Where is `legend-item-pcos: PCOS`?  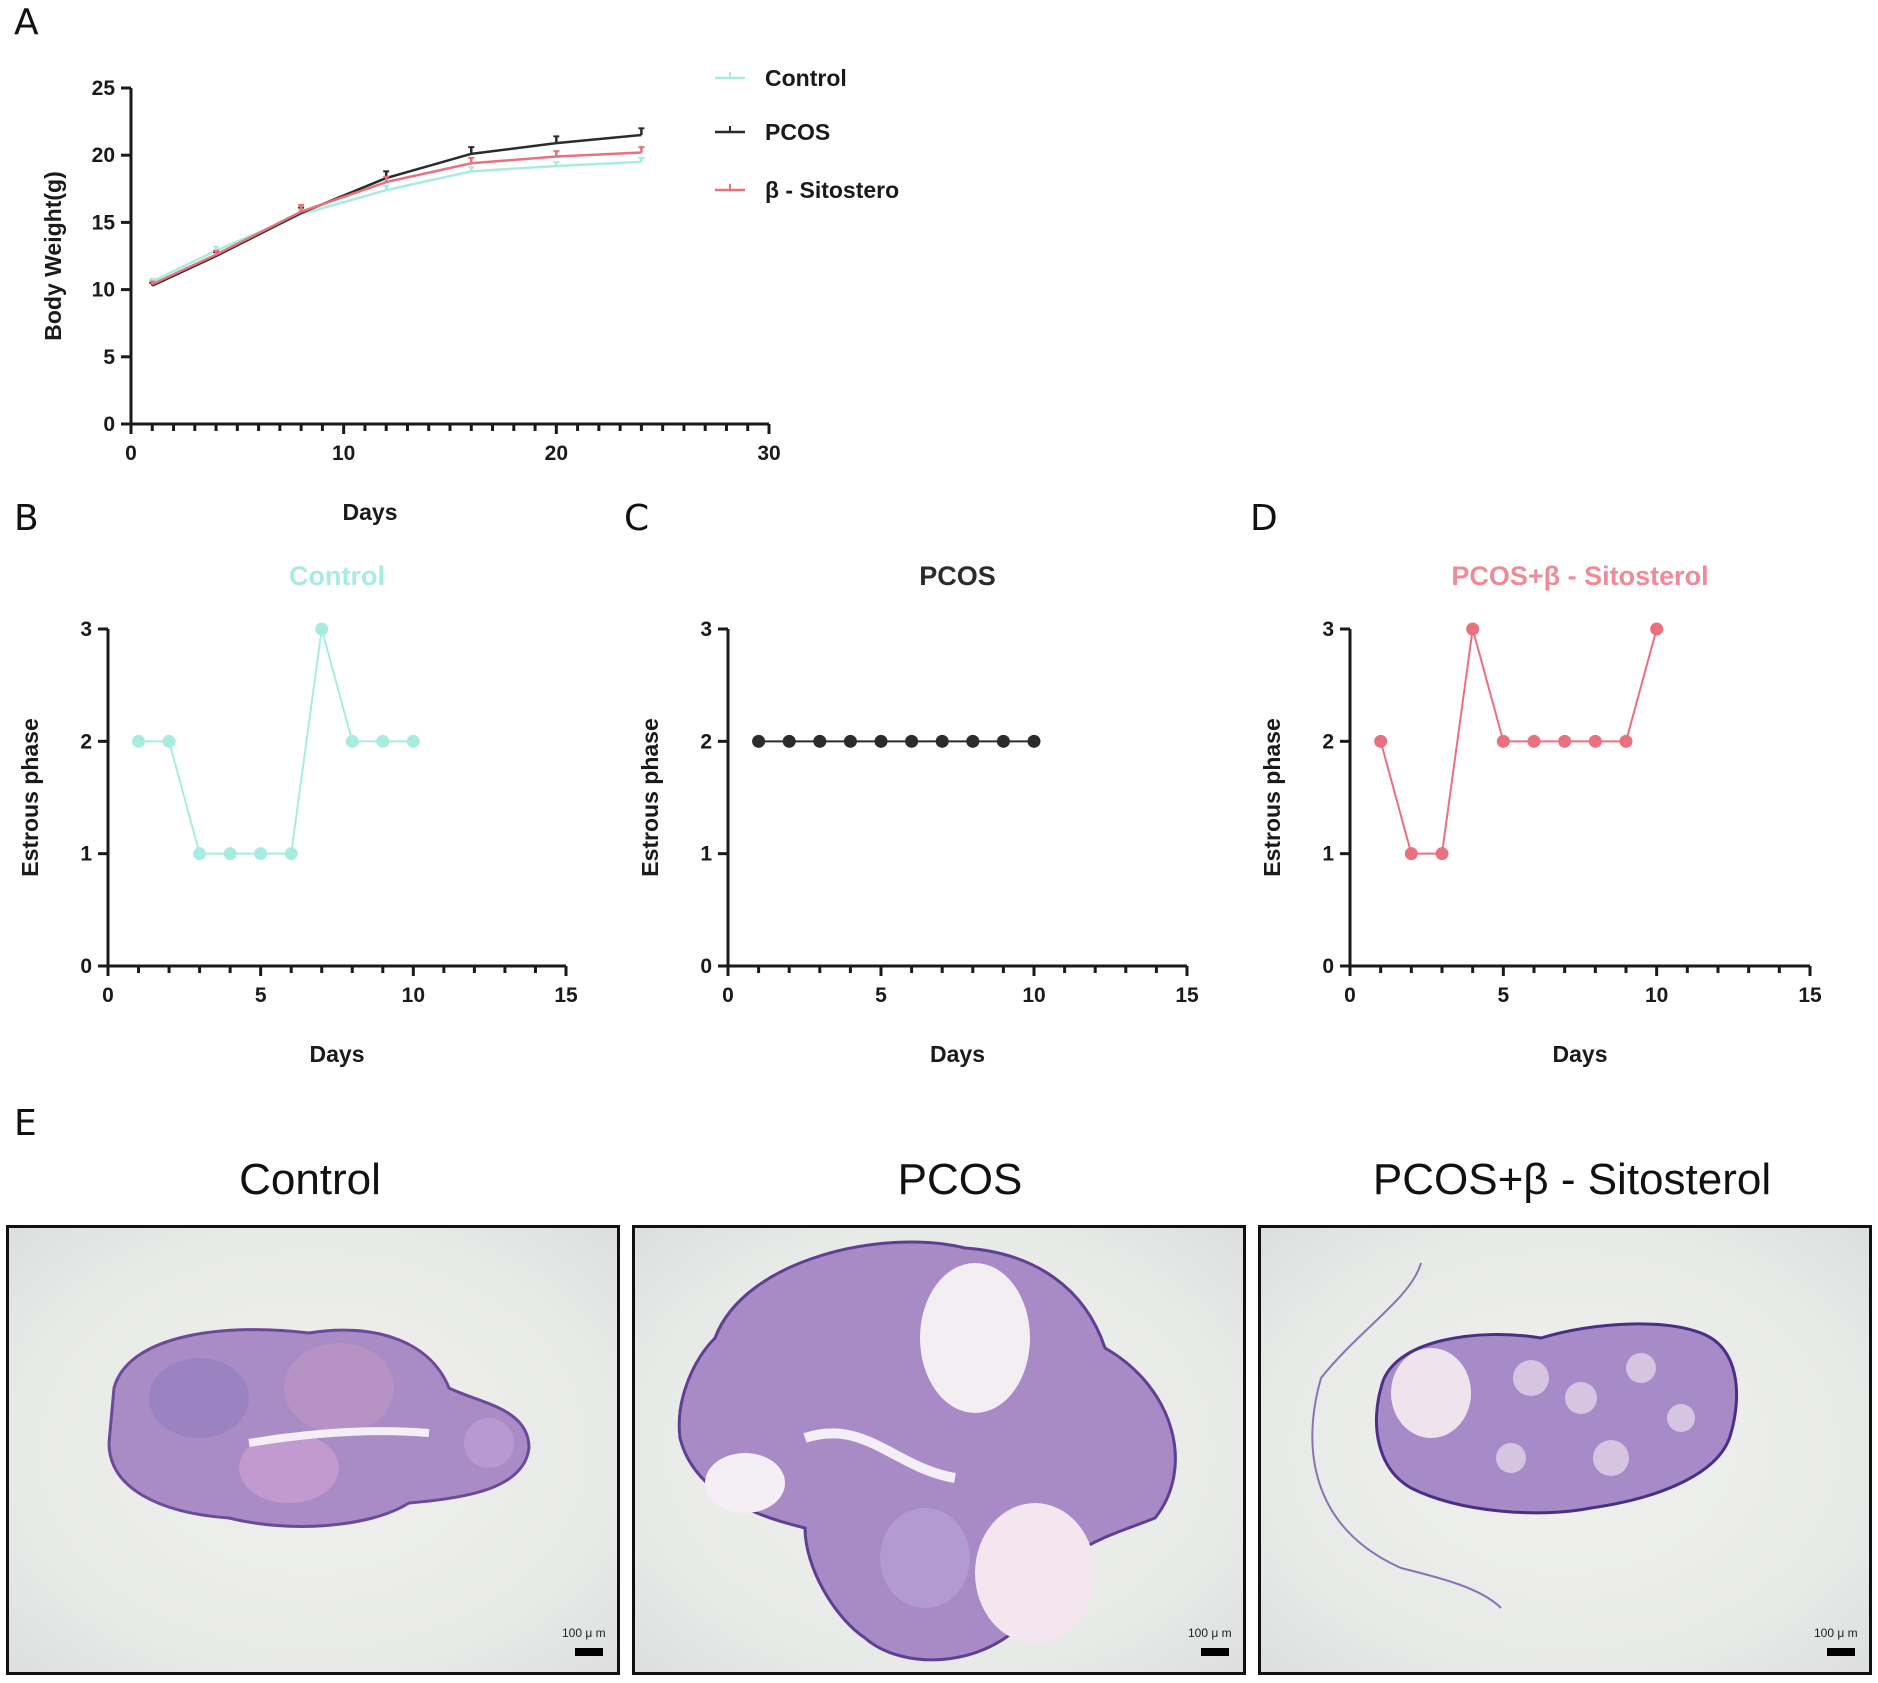 legend-item-pcos: PCOS is located at coordinates (772, 132).